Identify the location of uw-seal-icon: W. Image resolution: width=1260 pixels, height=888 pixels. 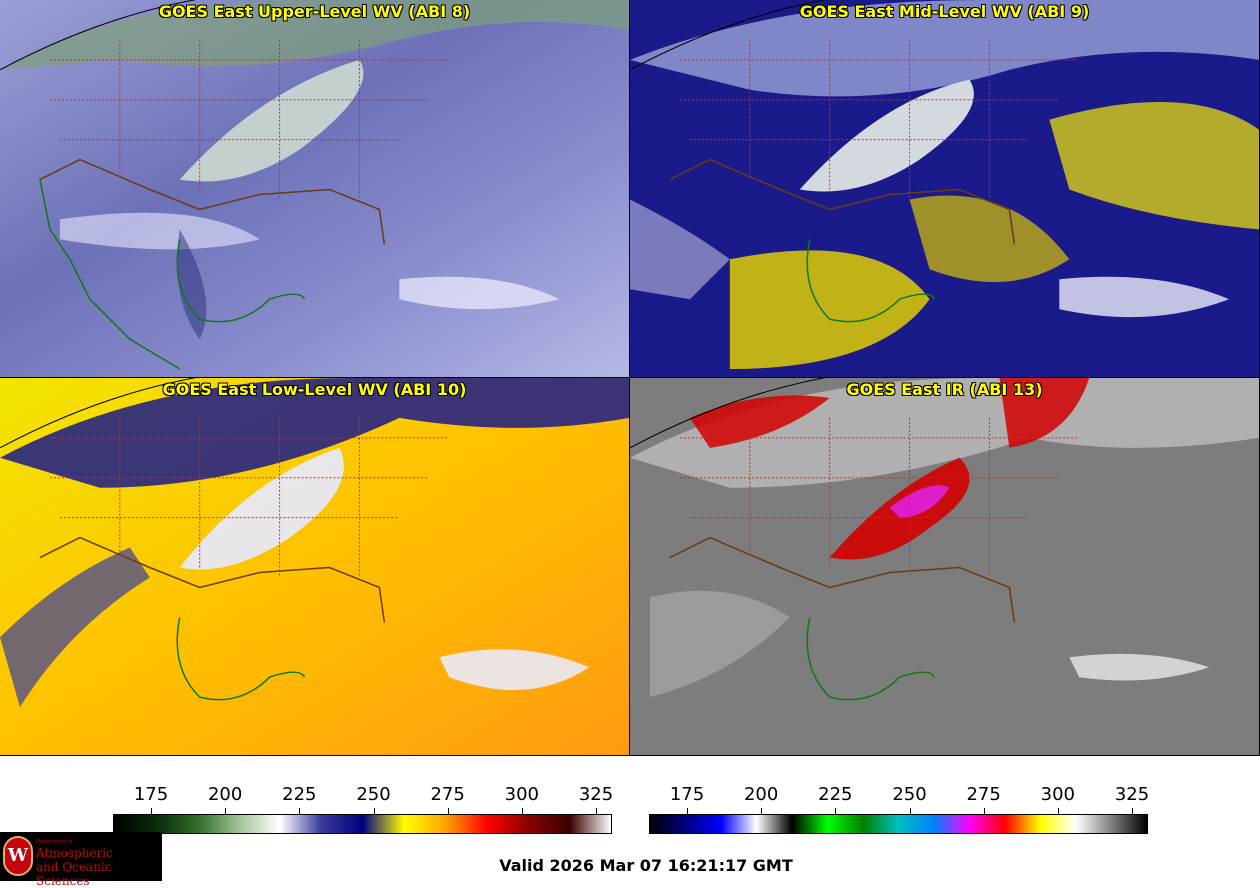
(18, 856).